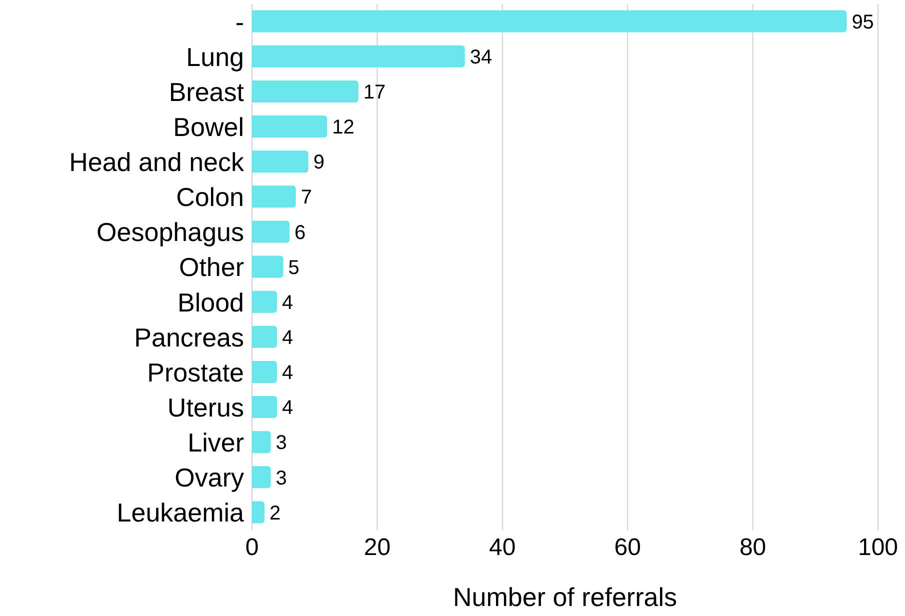 This screenshot has width=905, height=616. I want to click on x-tick-label: 60, so click(627, 548).